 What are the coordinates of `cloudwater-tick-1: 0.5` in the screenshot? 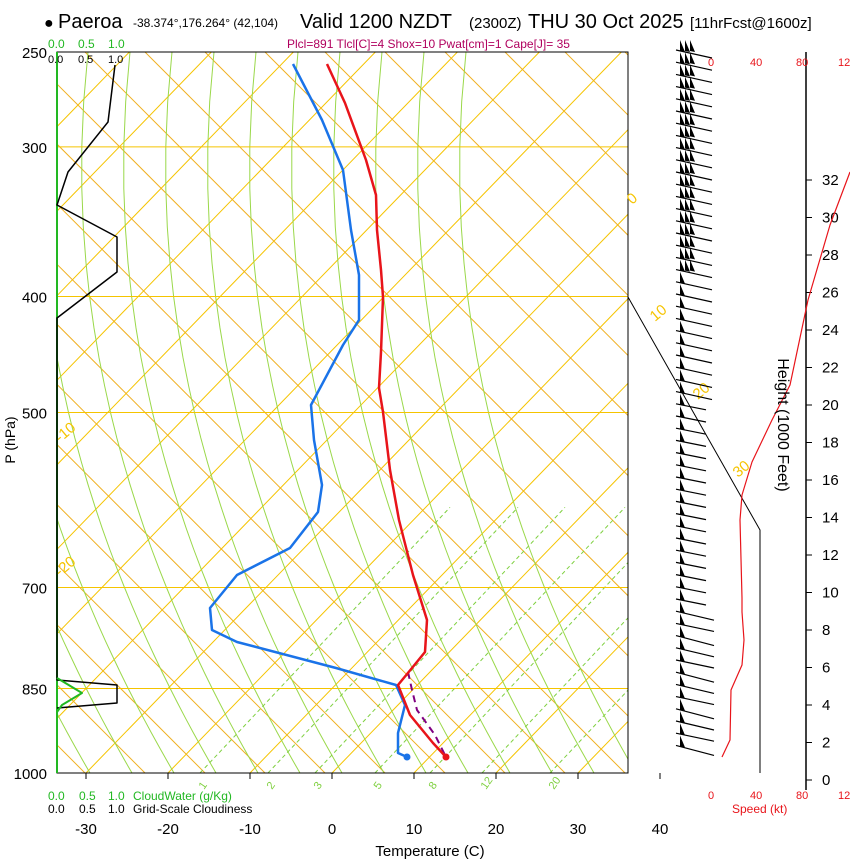 It's located at (87, 796).